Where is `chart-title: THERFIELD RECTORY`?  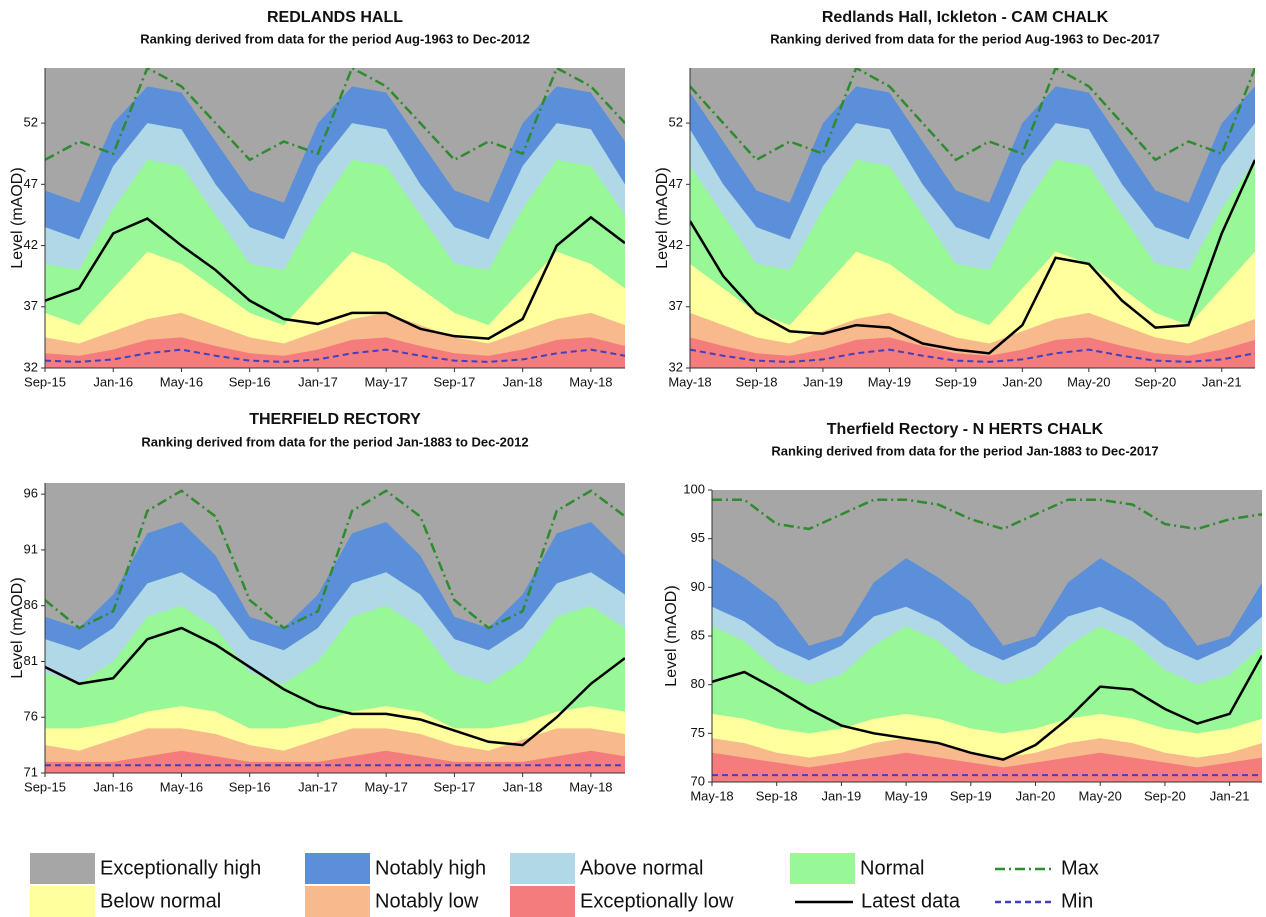
chart-title: THERFIELD RECTORY is located at coordinates (335, 419).